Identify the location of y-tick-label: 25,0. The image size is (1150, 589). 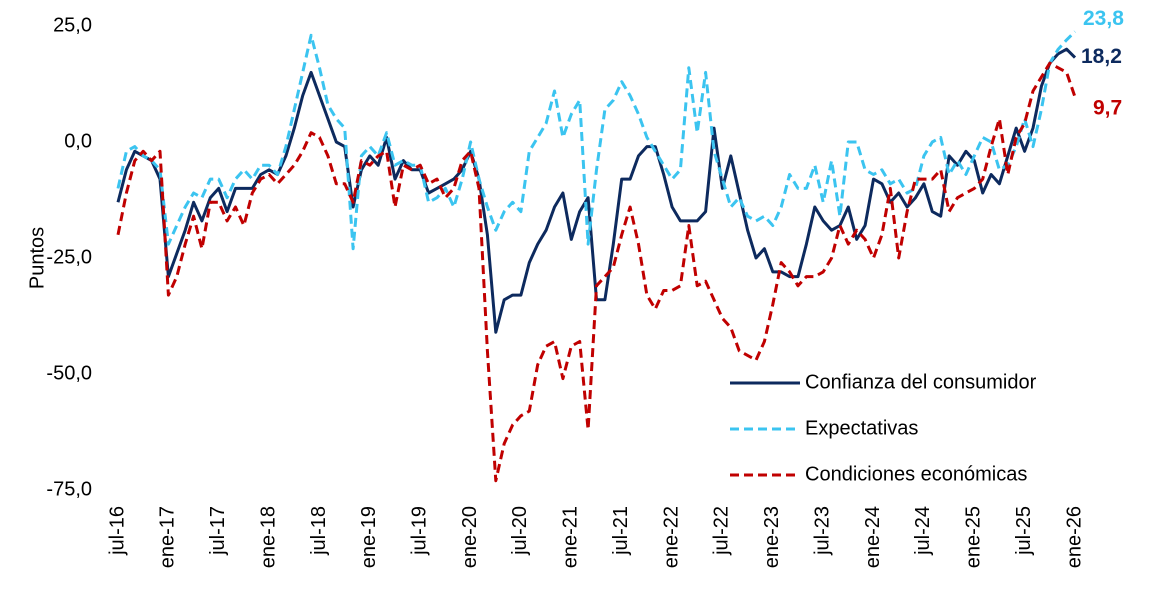
(72, 25).